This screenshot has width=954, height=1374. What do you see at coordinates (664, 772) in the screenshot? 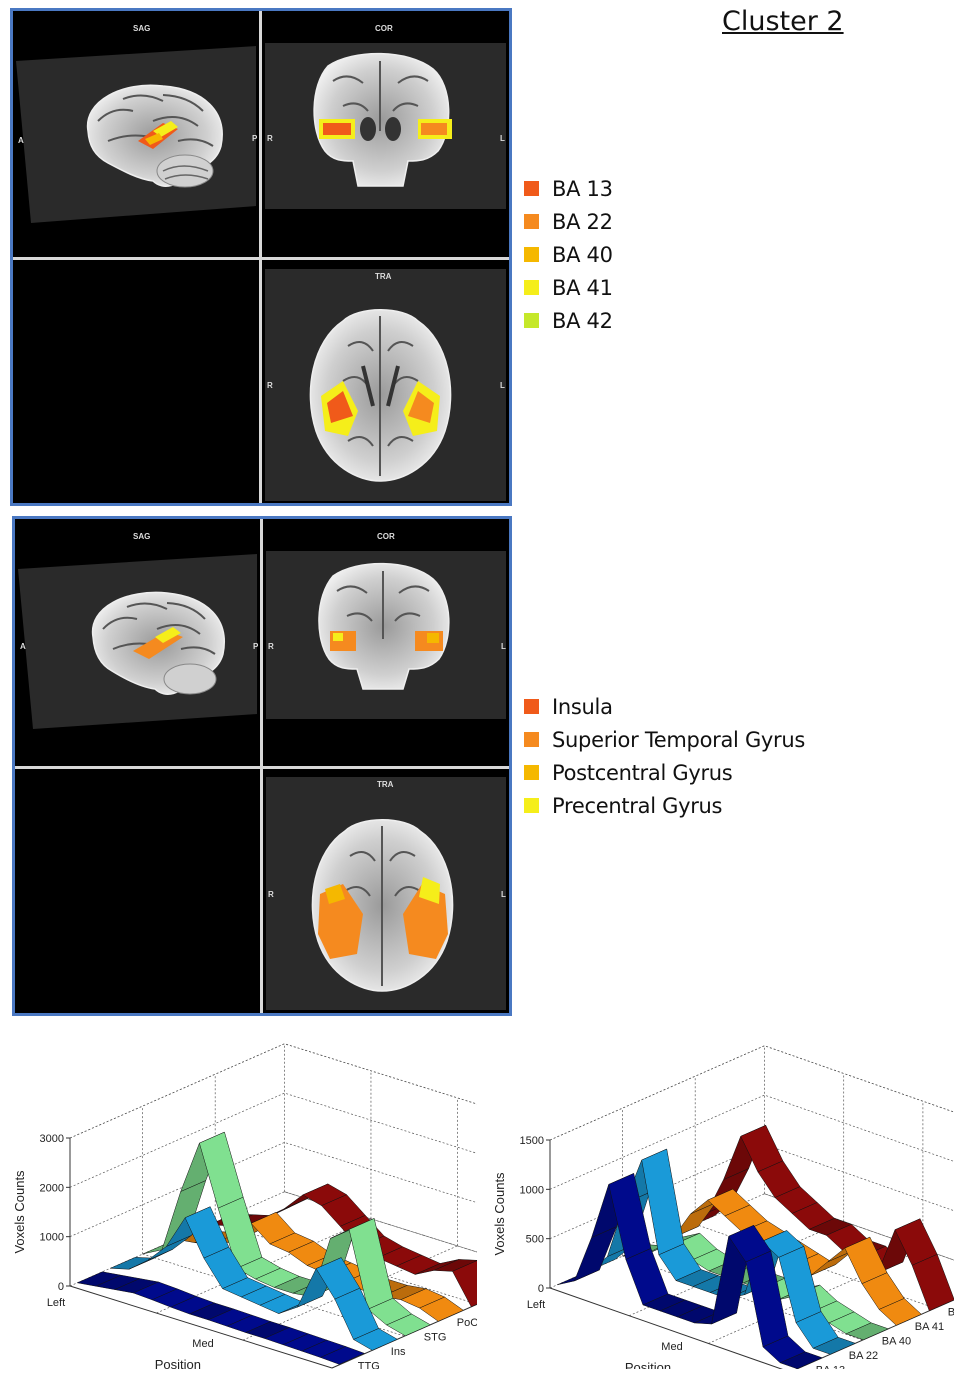
I see `legend-item: Postcentral Gyrus` at bounding box center [664, 772].